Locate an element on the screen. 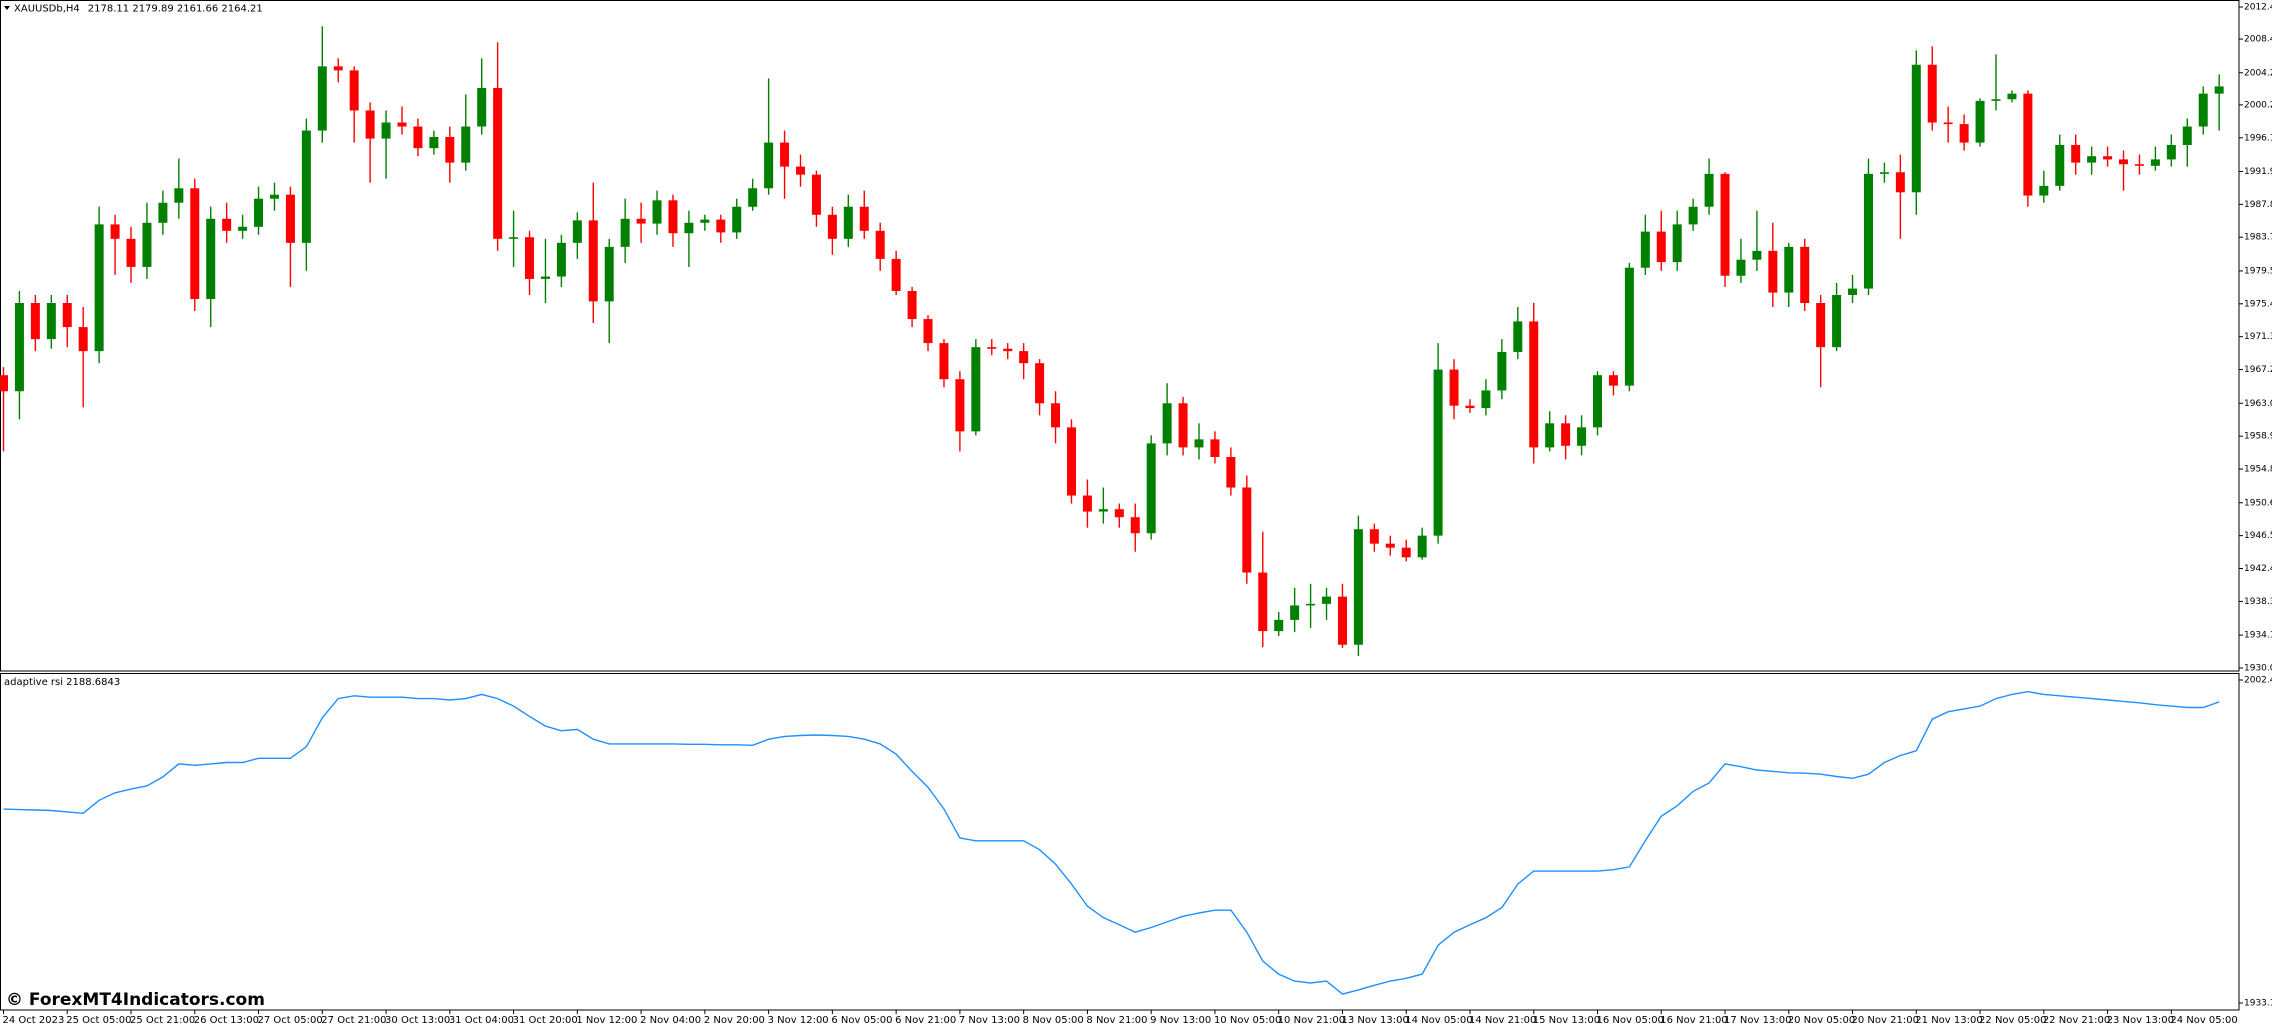 The width and height of the screenshot is (2272, 1027). x-tick-label: 8 Nov 05:00 is located at coordinates (1053, 1020).